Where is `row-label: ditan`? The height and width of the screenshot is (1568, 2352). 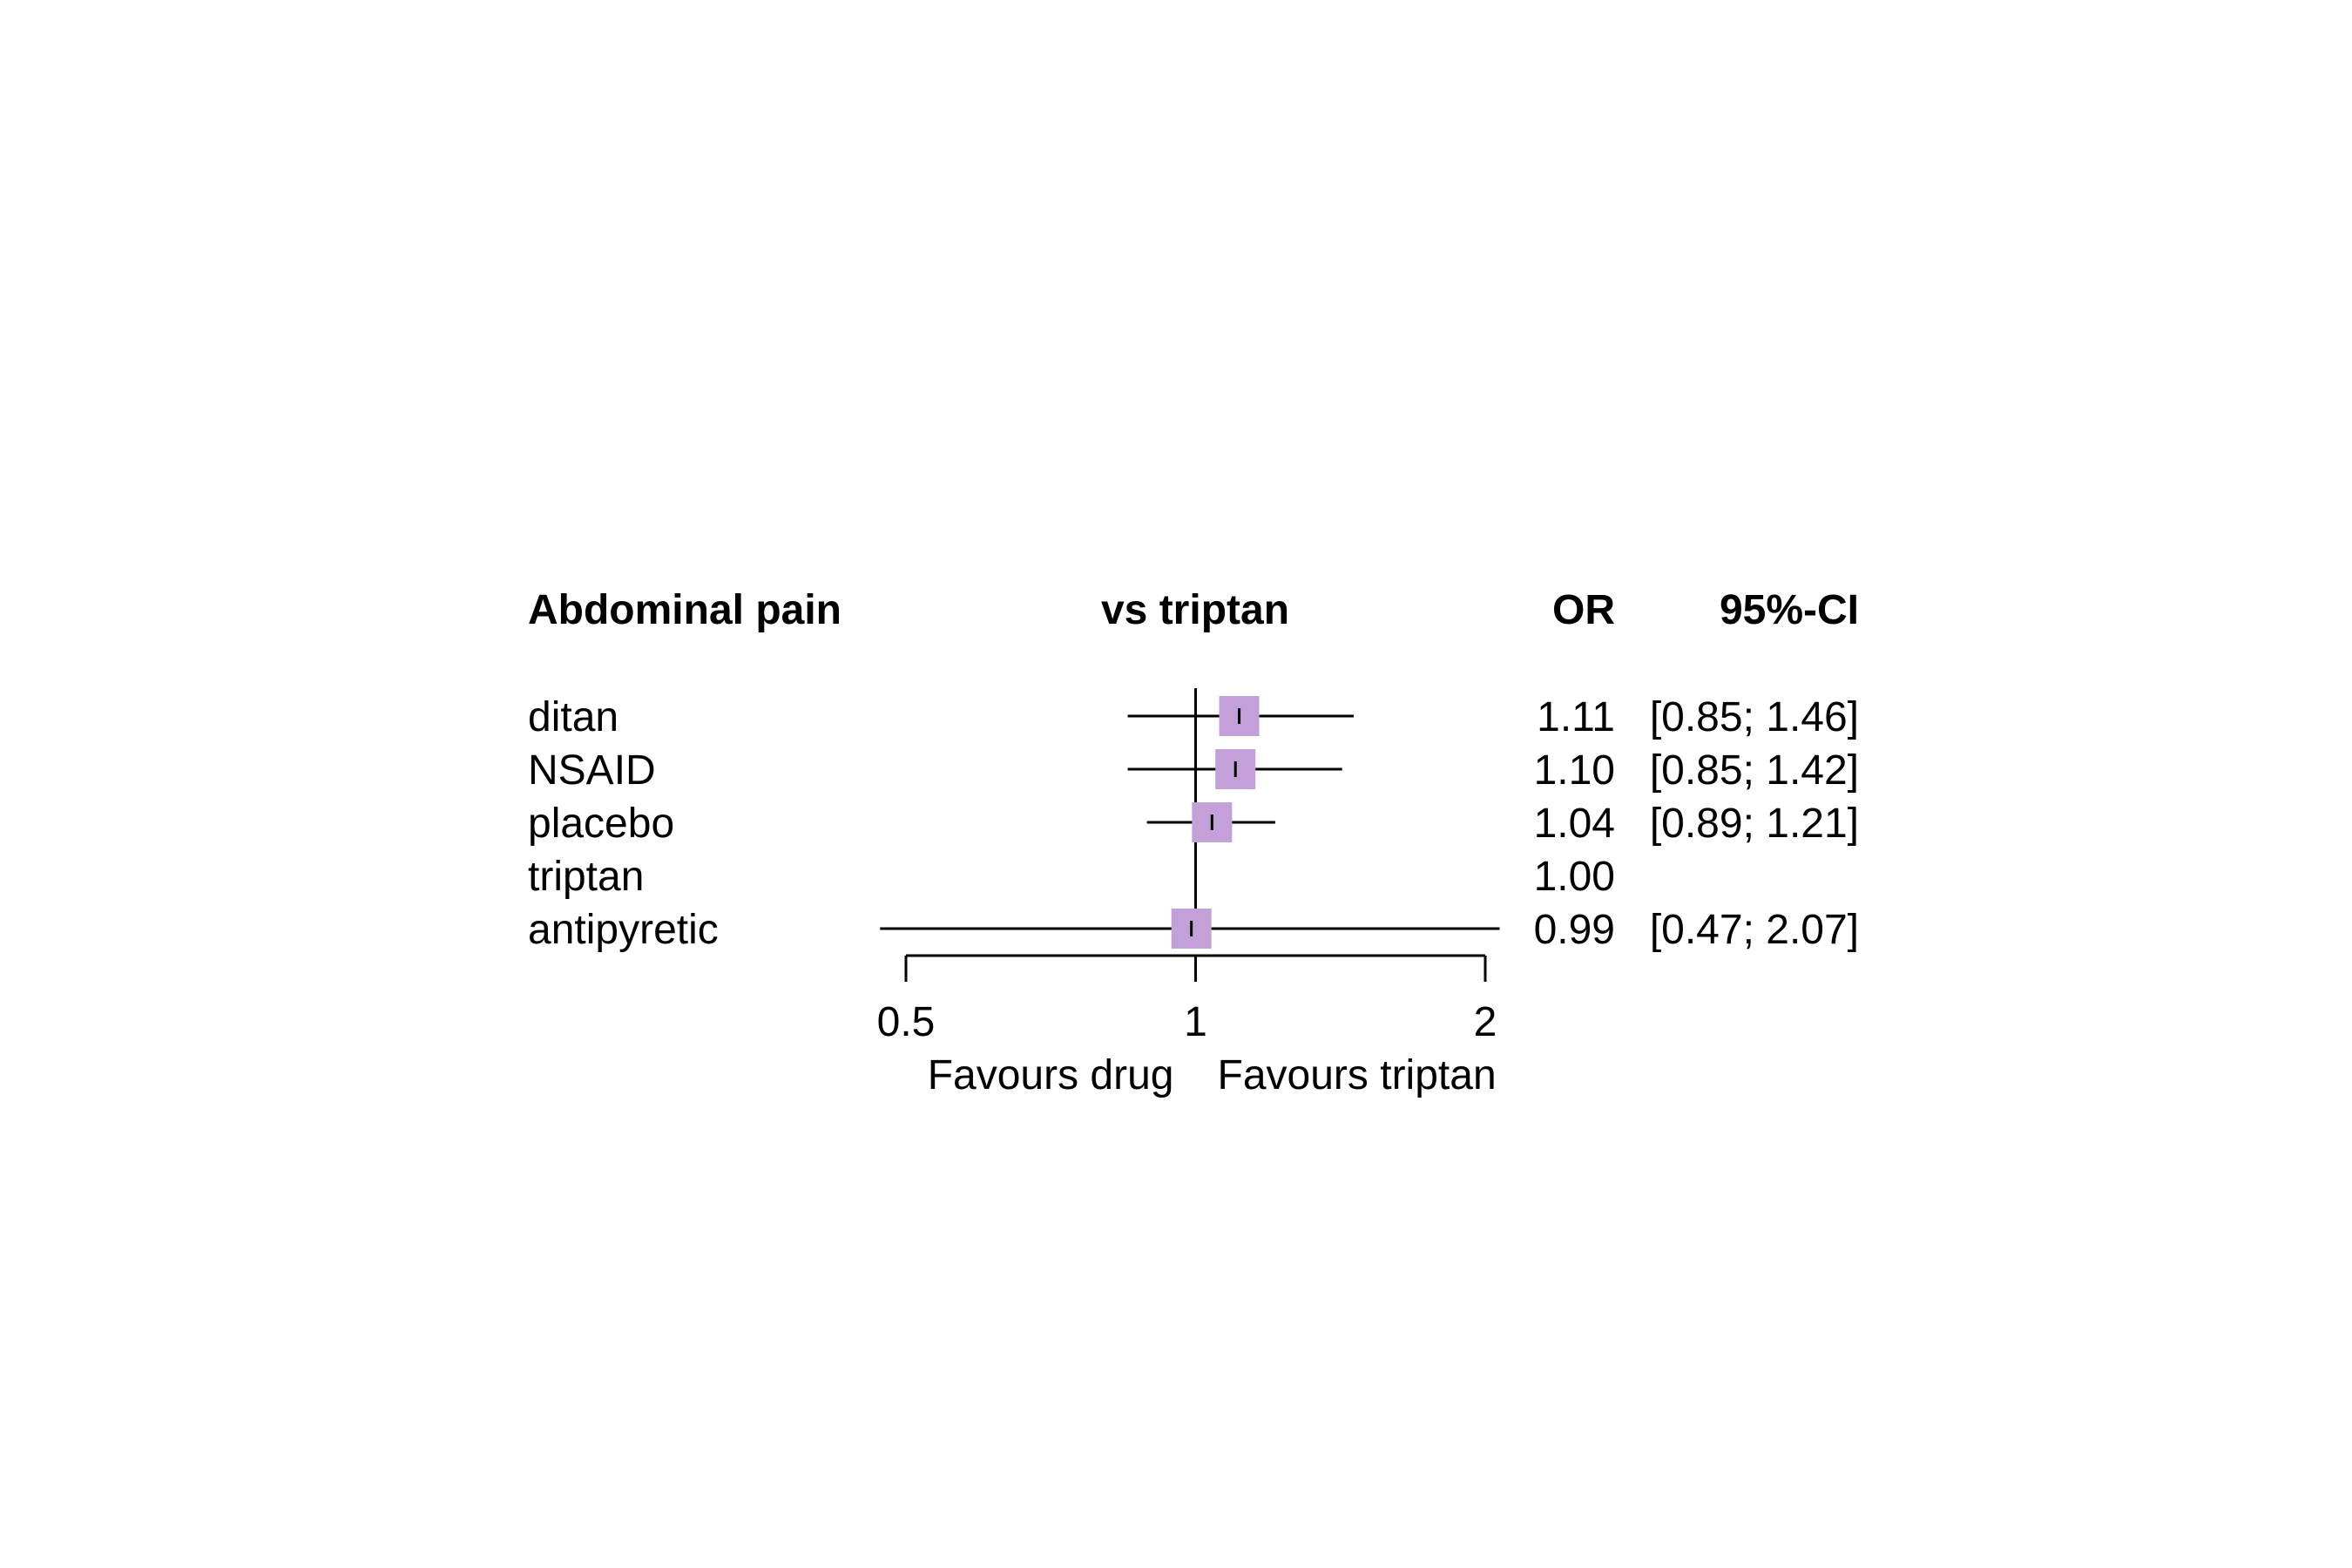 row-label: ditan is located at coordinates (573, 717).